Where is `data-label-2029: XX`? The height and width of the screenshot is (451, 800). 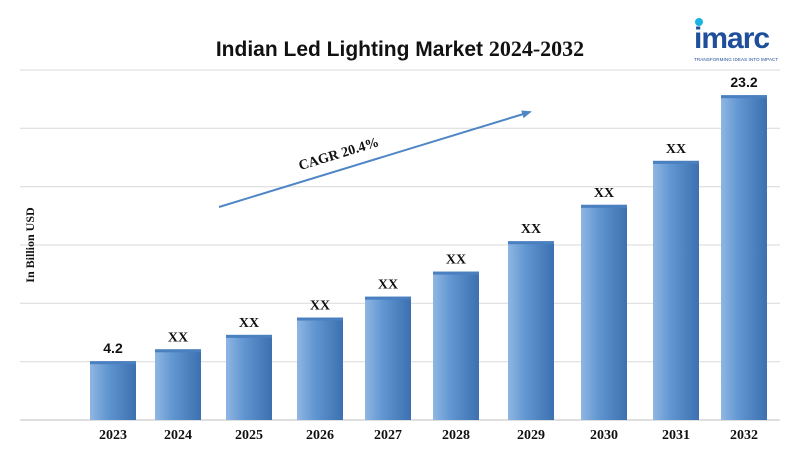 data-label-2029: XX is located at coordinates (531, 229).